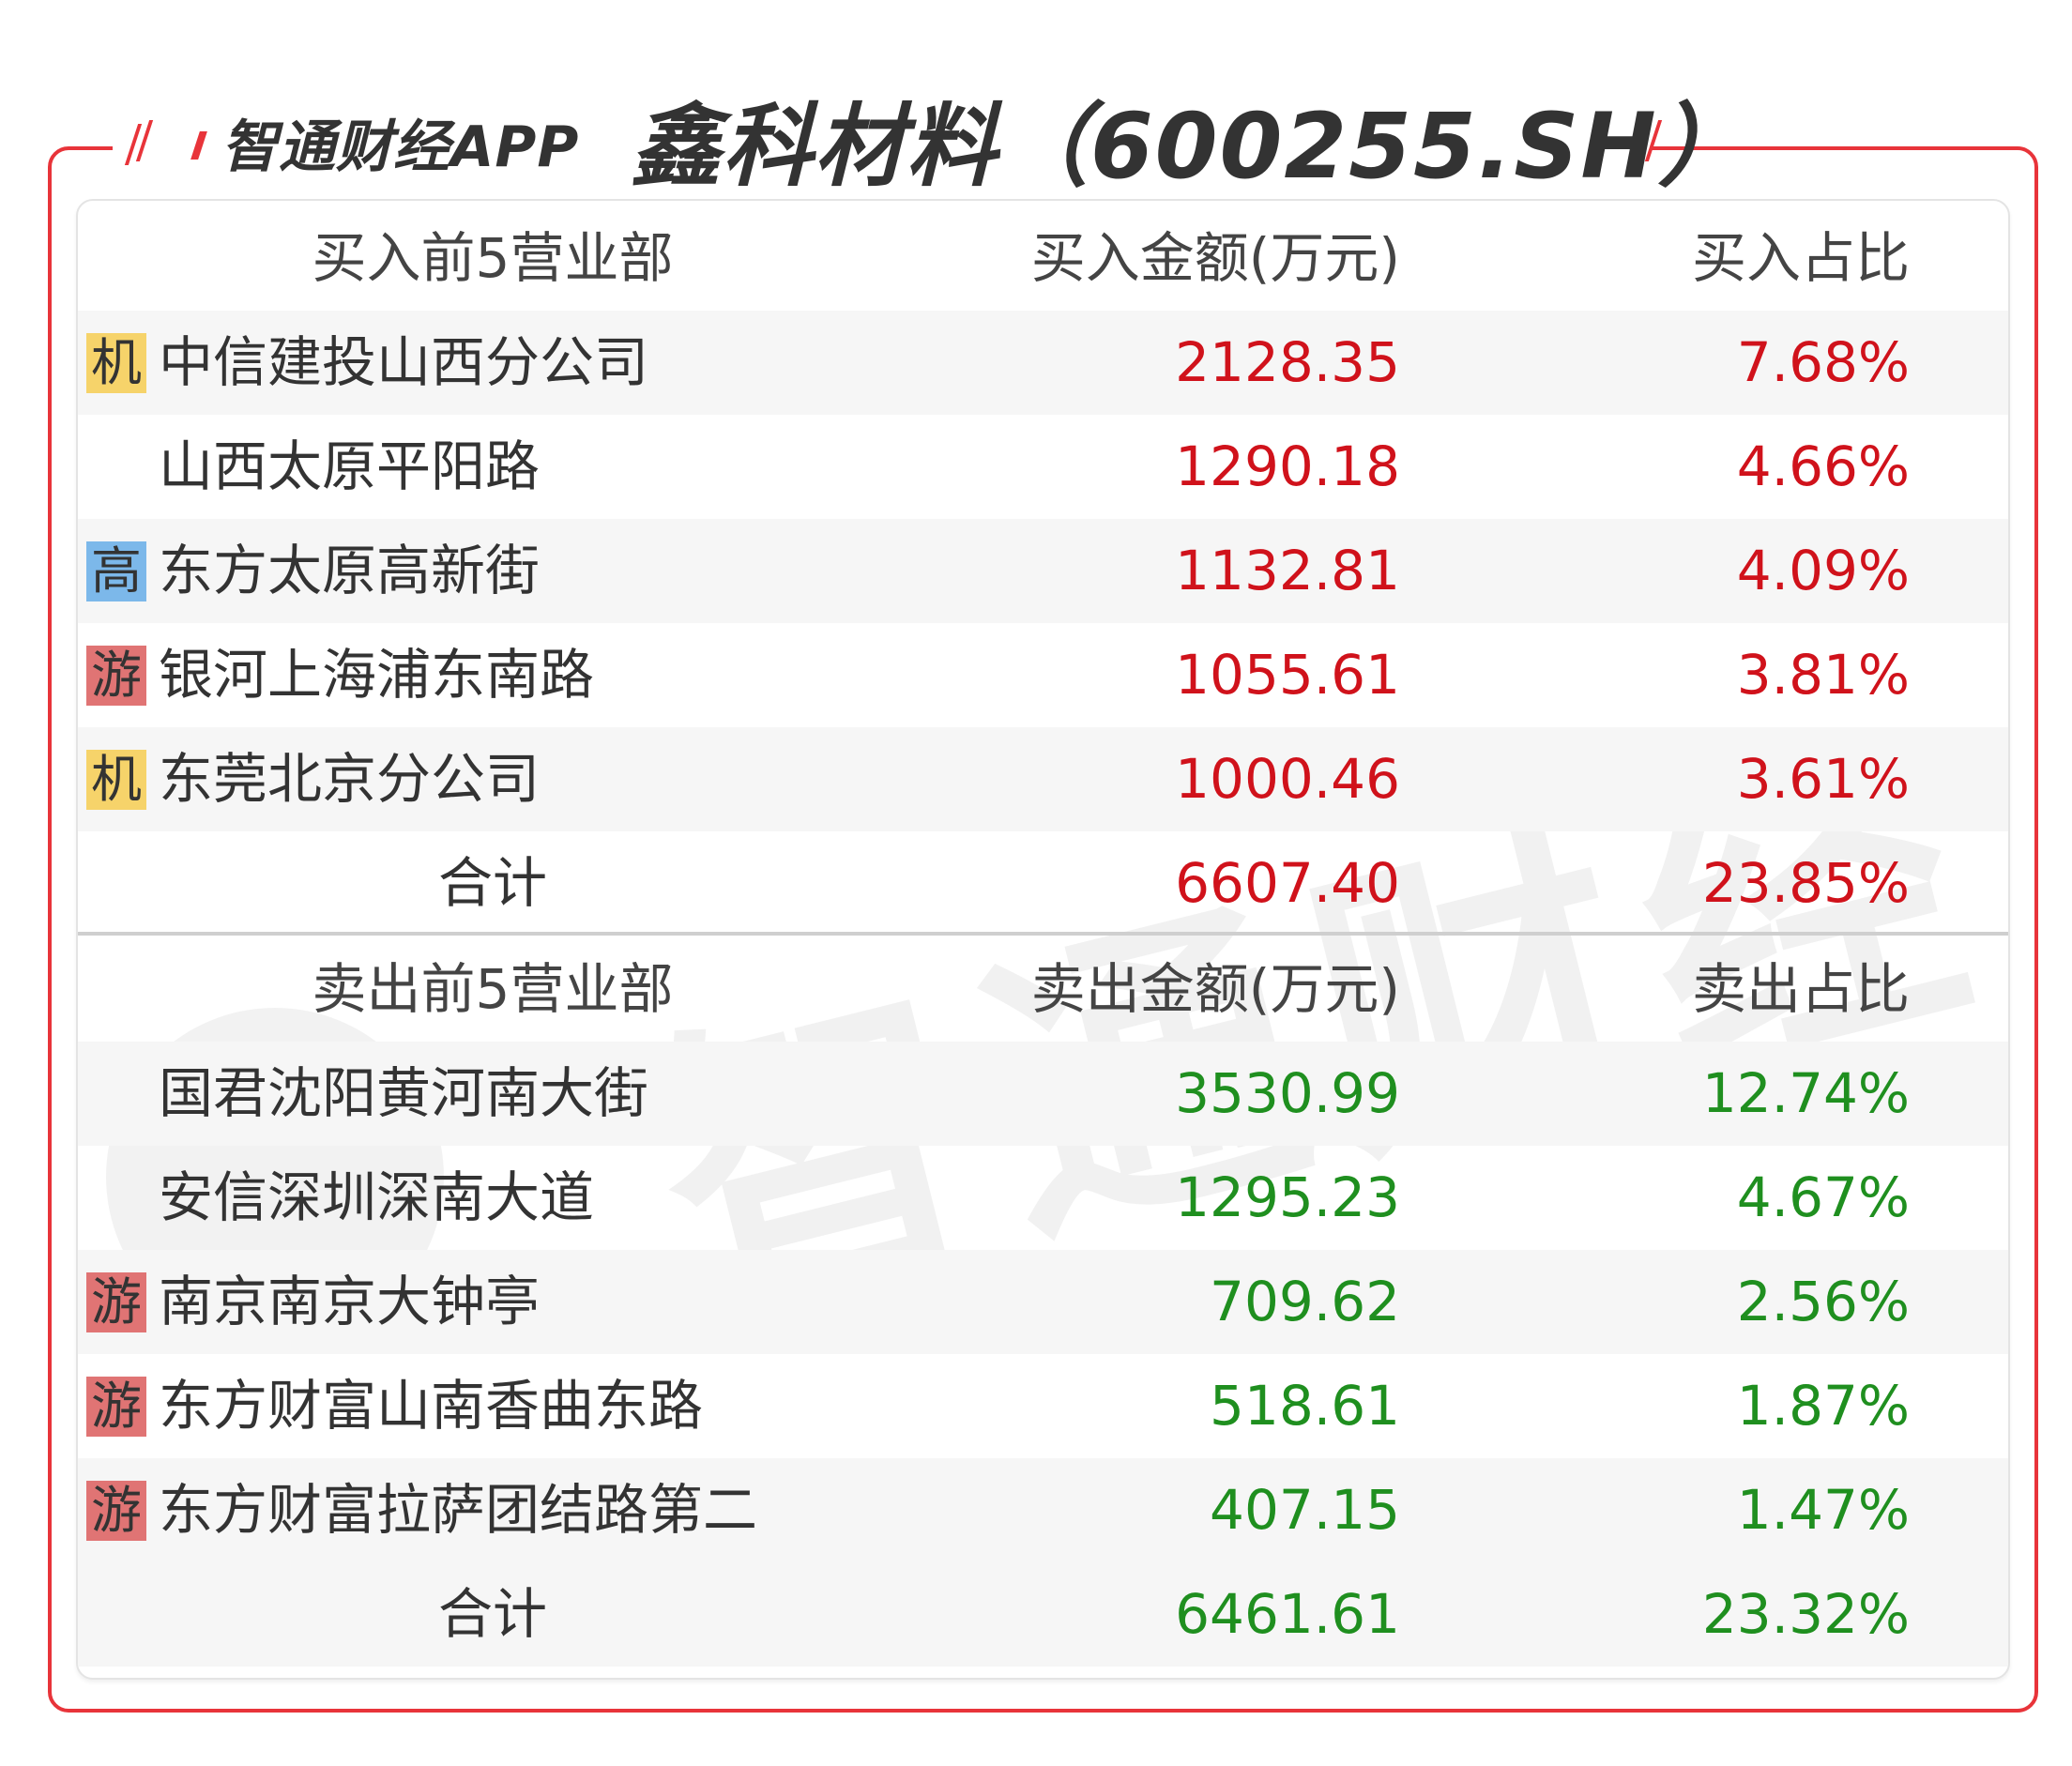 The image size is (2072, 1766). I want to click on amount-value: 1290.18, so click(1287, 466).